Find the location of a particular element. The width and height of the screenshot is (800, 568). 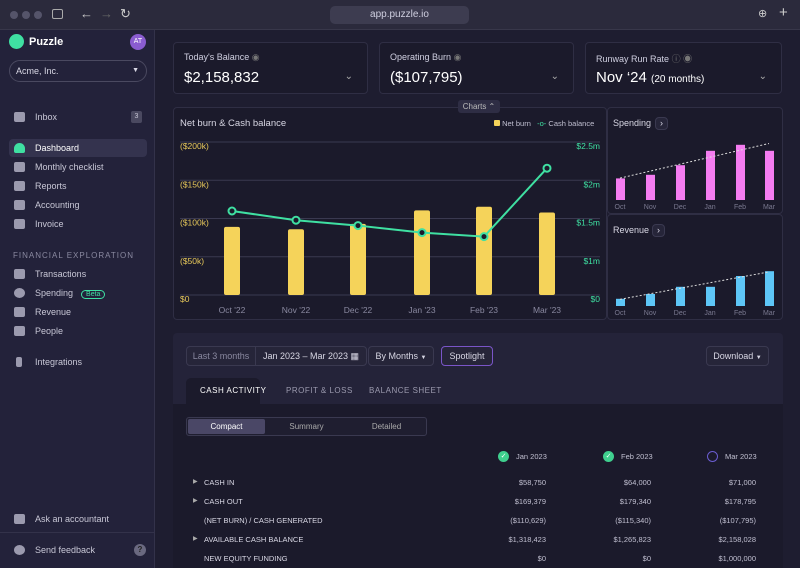

sidebar-item-label: Spending is located at coordinates (54, 293).